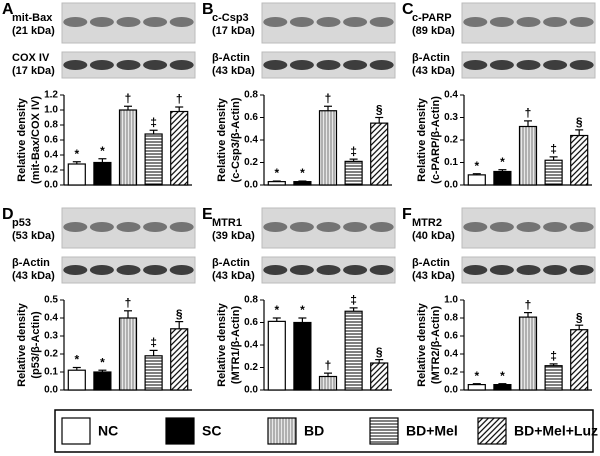 This screenshot has height=456, width=600. What do you see at coordinates (432, 431) in the screenshot?
I see `legend-label: BD+Mel` at bounding box center [432, 431].